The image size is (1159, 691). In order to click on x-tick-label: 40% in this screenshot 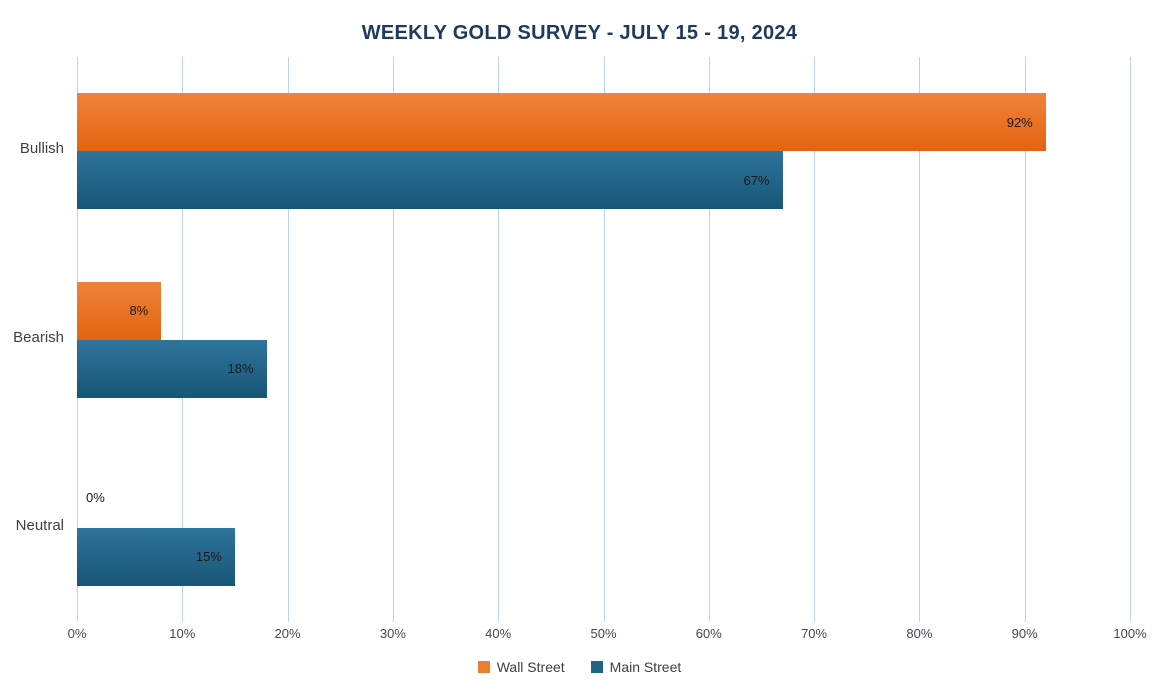, I will do `click(498, 633)`.